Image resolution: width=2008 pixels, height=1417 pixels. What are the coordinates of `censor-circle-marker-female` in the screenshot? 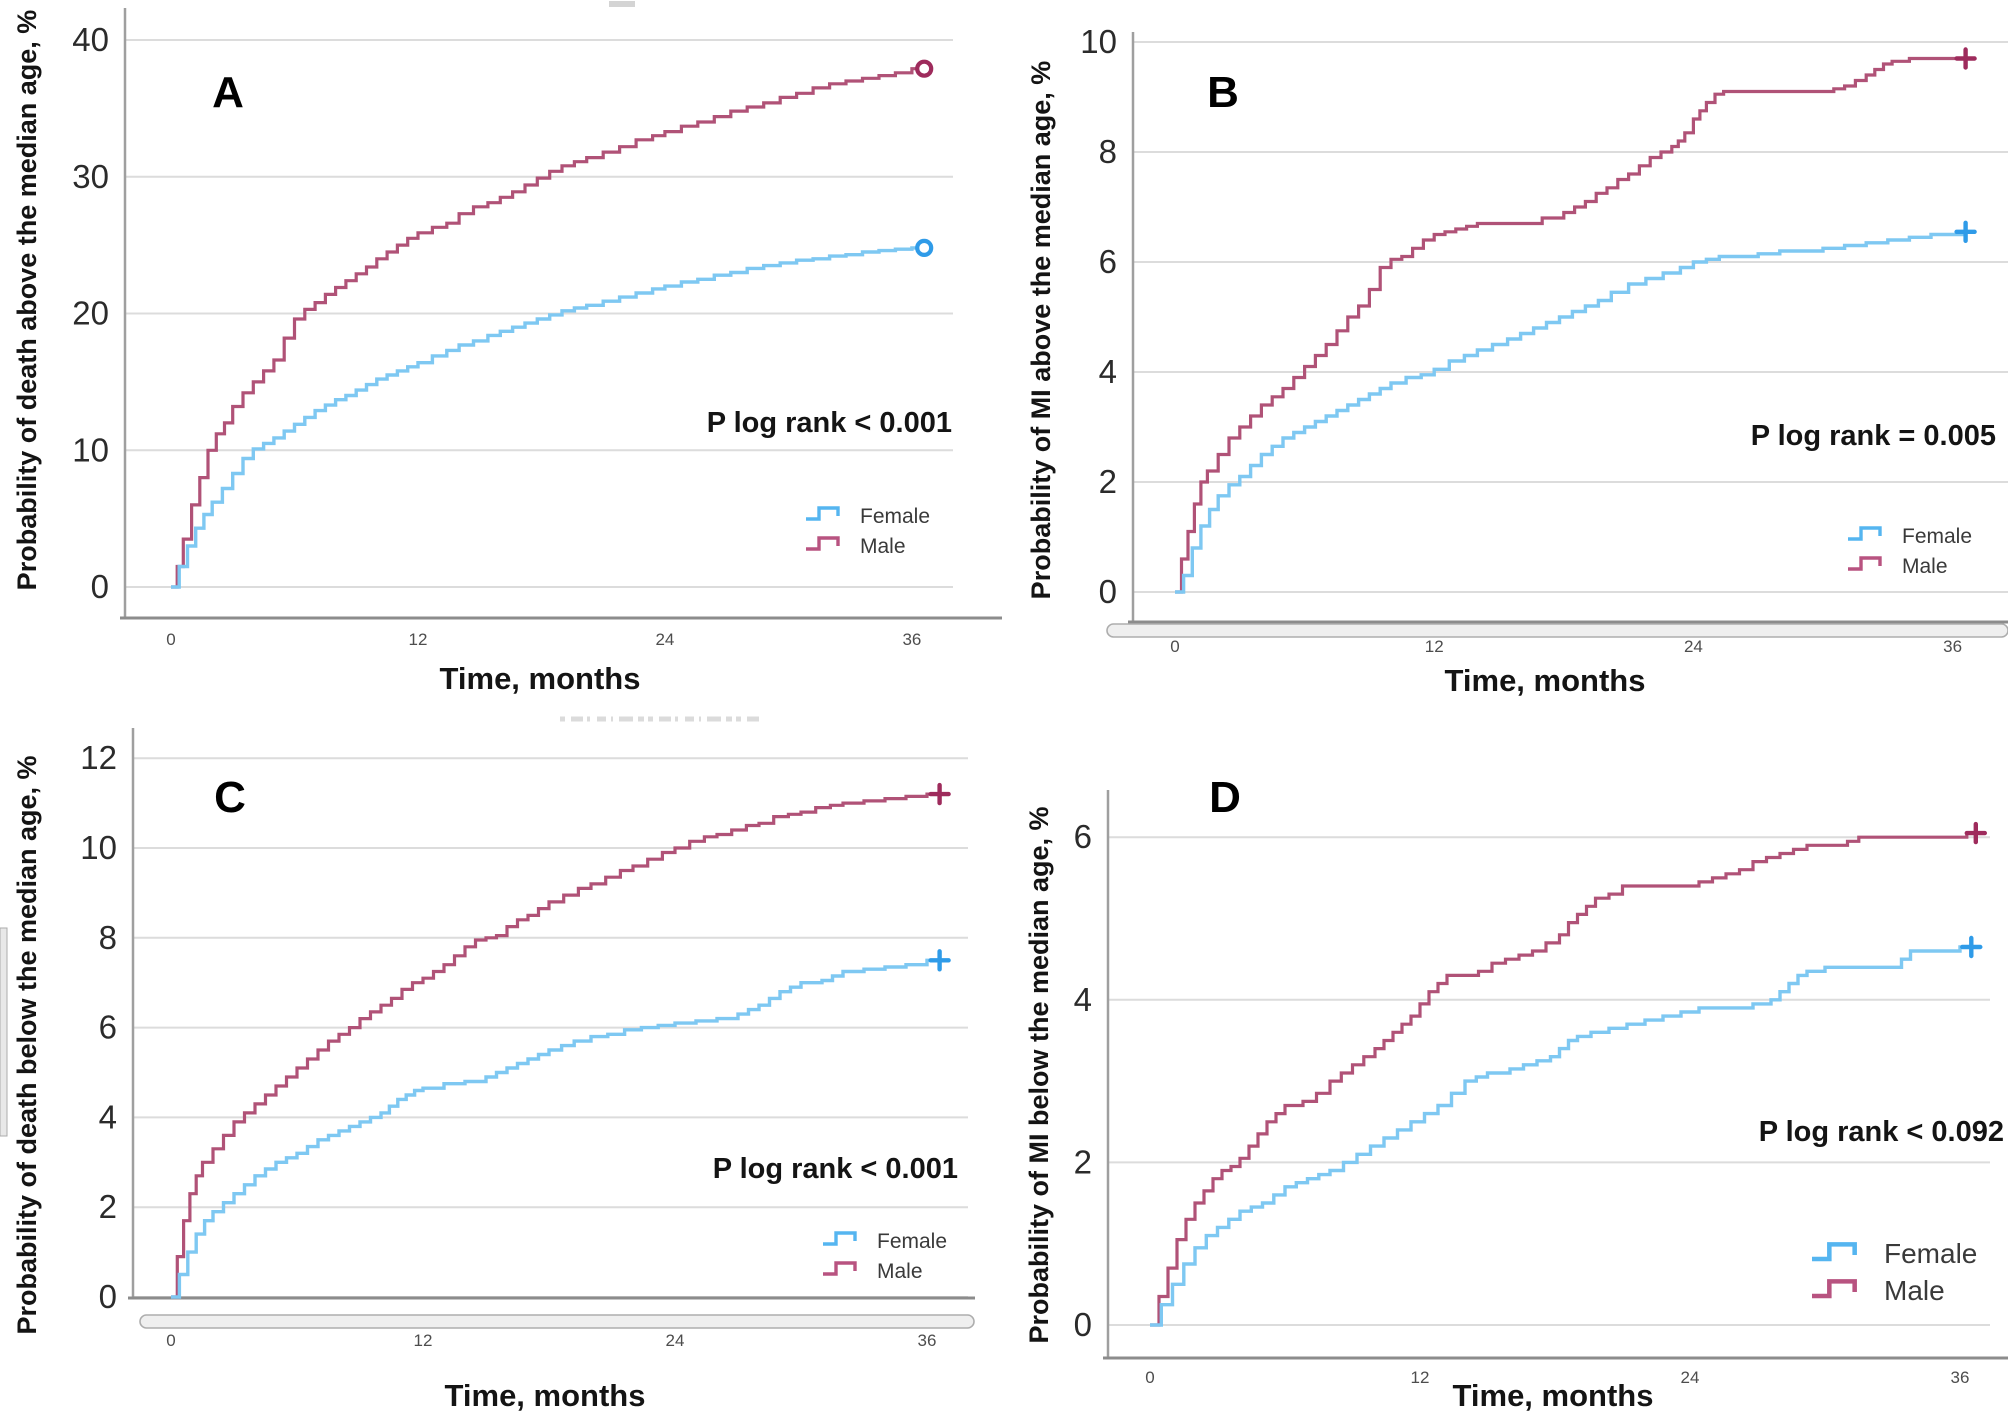 It's located at (924, 247).